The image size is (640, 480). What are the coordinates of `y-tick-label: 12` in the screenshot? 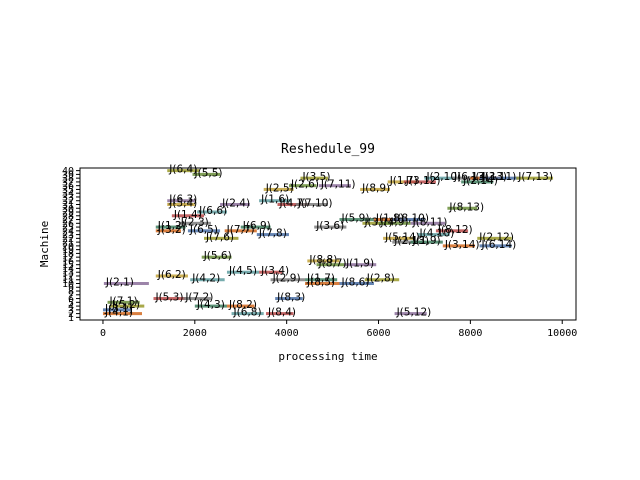 It's located at (68, 276).